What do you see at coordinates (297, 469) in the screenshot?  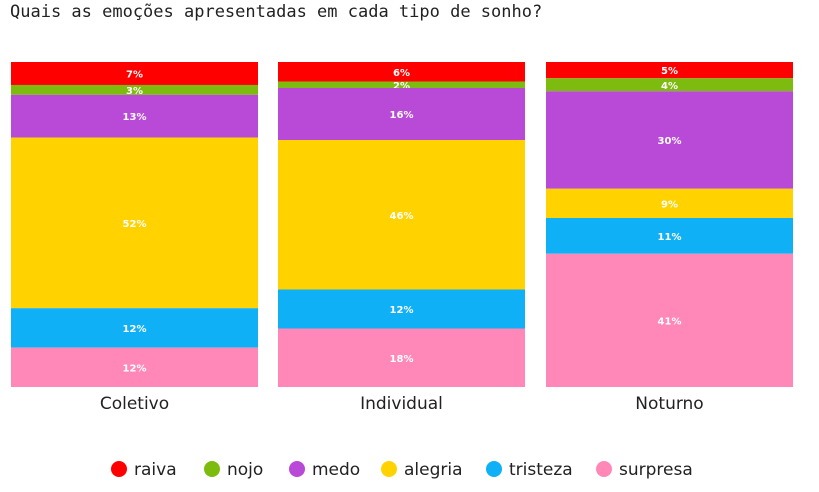 I see `legend-marker-medo` at bounding box center [297, 469].